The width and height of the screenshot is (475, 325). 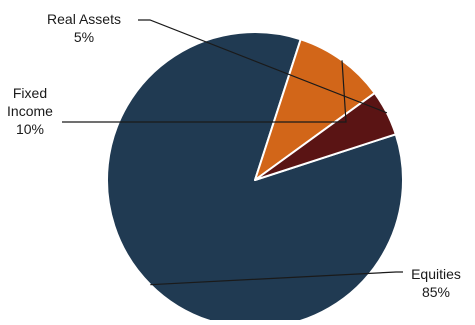 What do you see at coordinates (30, 93) in the screenshot?
I see `data-label-category: Fixed` at bounding box center [30, 93].